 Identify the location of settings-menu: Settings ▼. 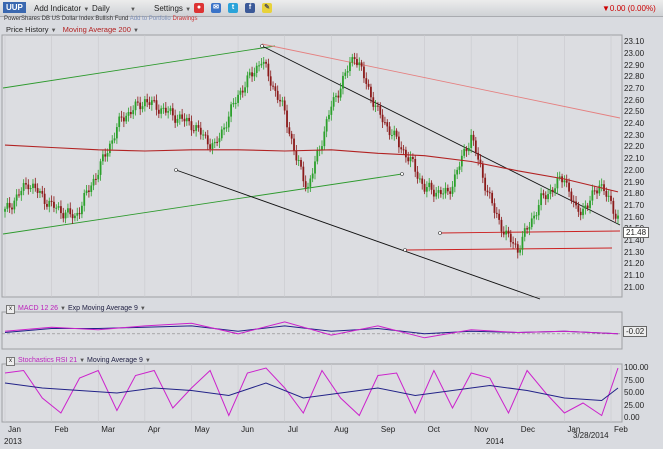
(172, 8).